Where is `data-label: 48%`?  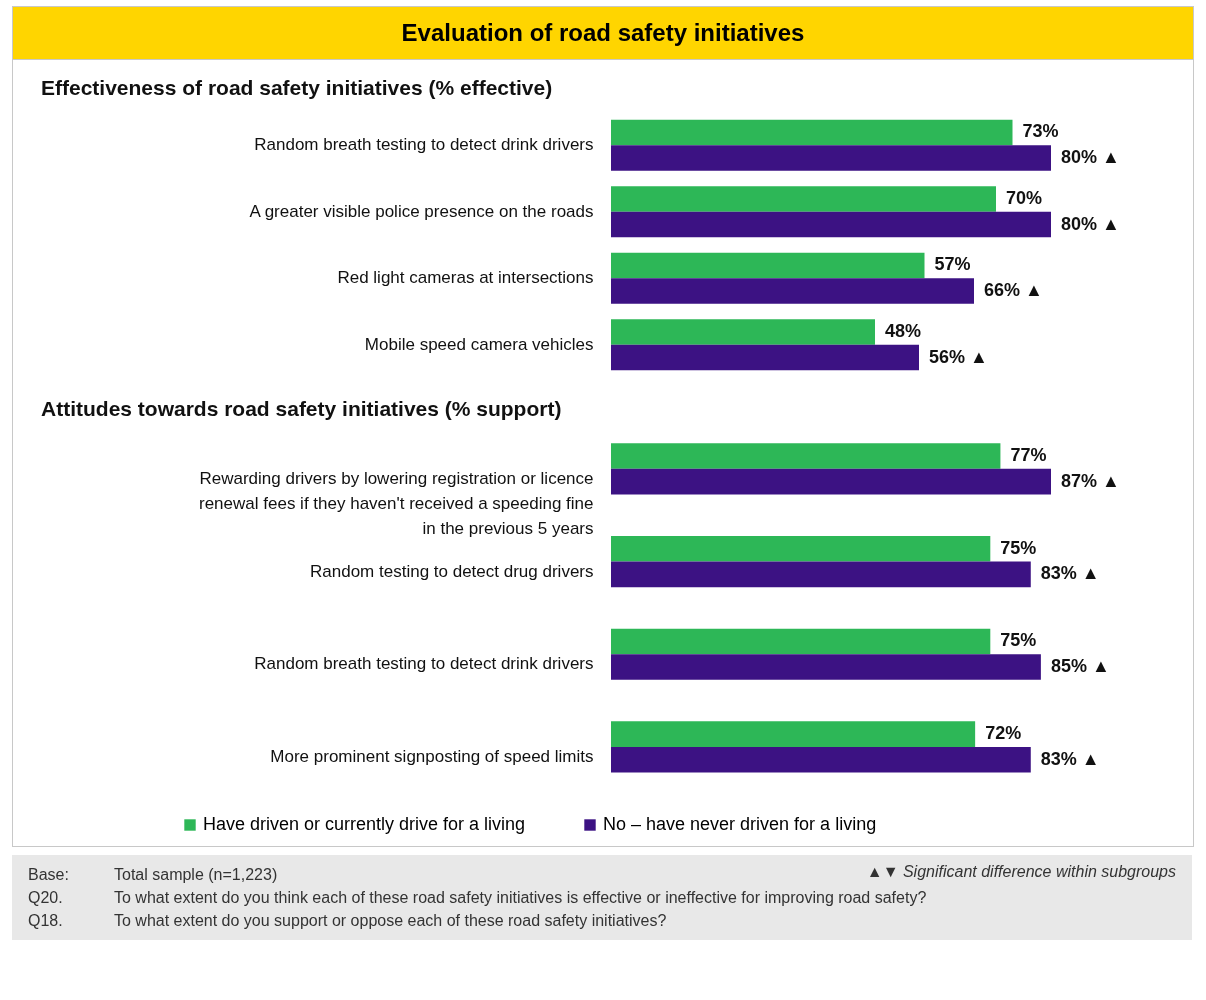
data-label: 48% is located at coordinates (903, 330).